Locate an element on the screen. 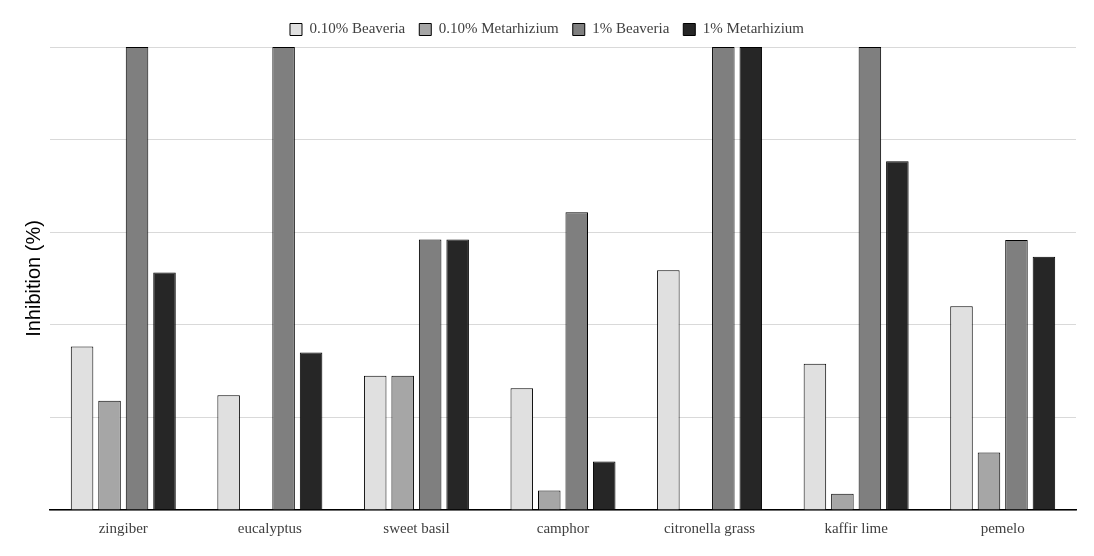 The width and height of the screenshot is (1094, 556). x-tick-label: citronella grass is located at coordinates (709, 527).